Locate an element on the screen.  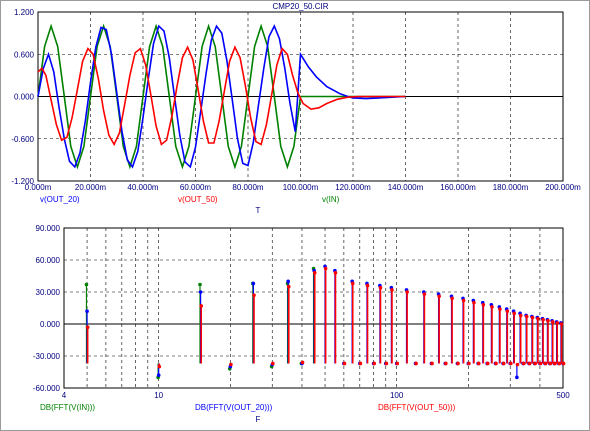
bottom-x-tick-label: 500 is located at coordinates (563, 395).